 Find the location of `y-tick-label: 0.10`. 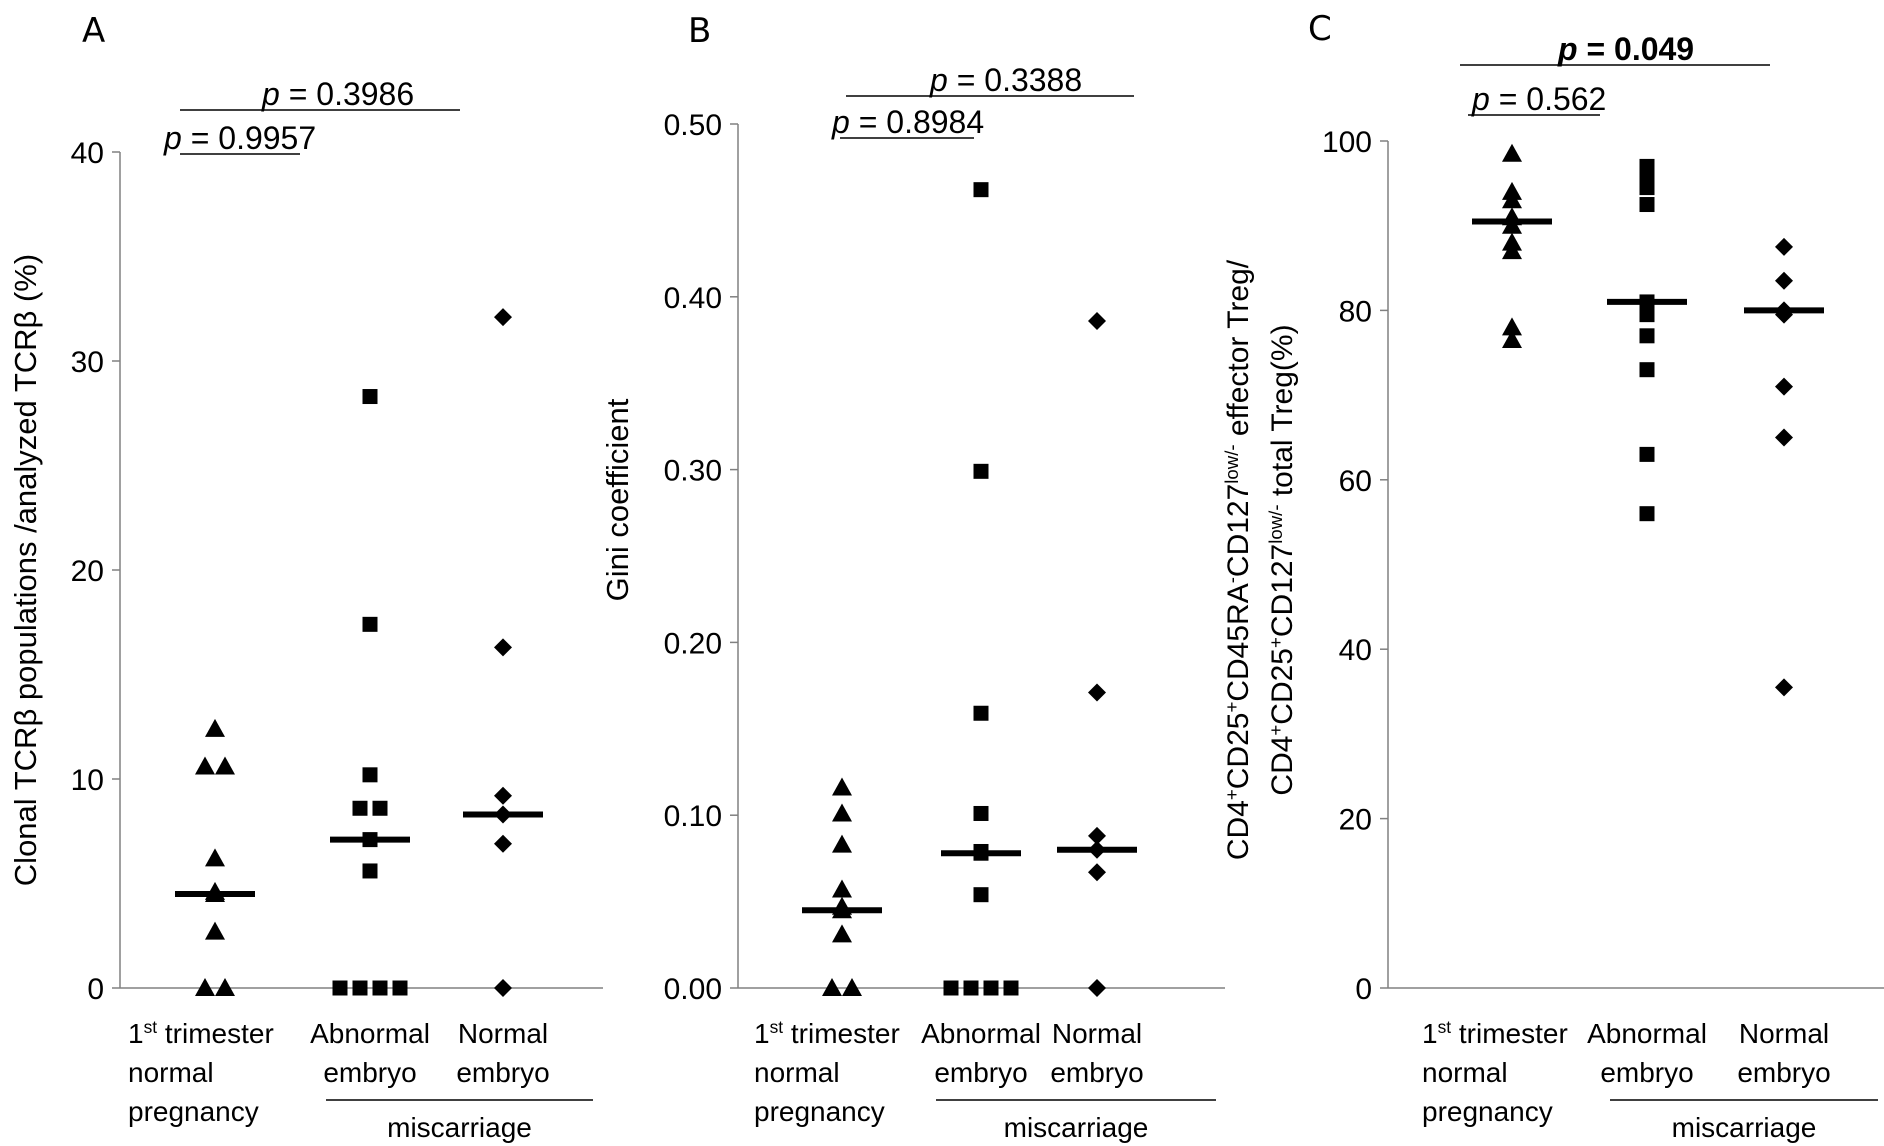

y-tick-label: 0.10 is located at coordinates (693, 816).